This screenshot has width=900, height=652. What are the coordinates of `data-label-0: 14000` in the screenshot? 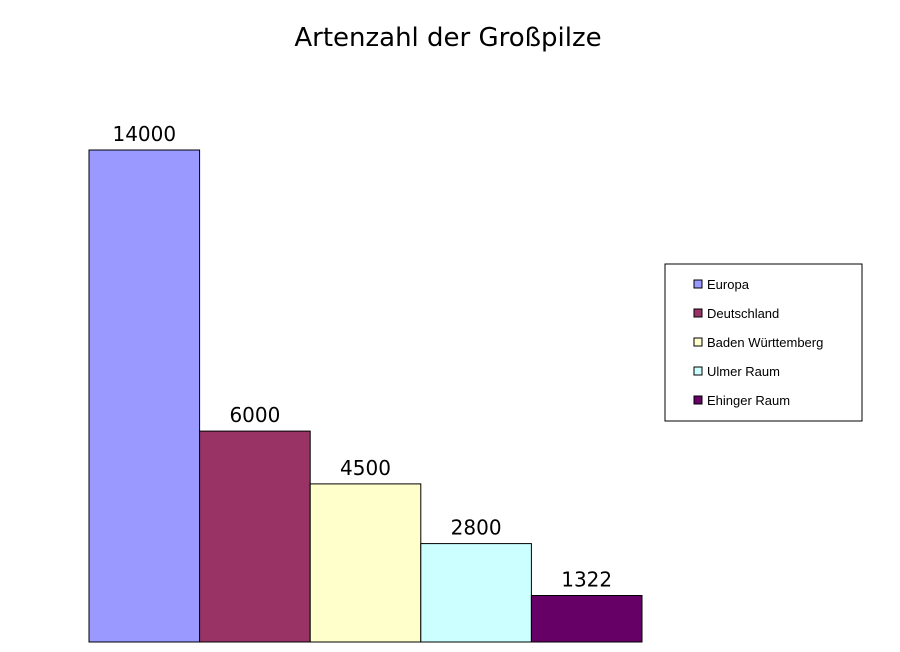 It's located at (144, 134).